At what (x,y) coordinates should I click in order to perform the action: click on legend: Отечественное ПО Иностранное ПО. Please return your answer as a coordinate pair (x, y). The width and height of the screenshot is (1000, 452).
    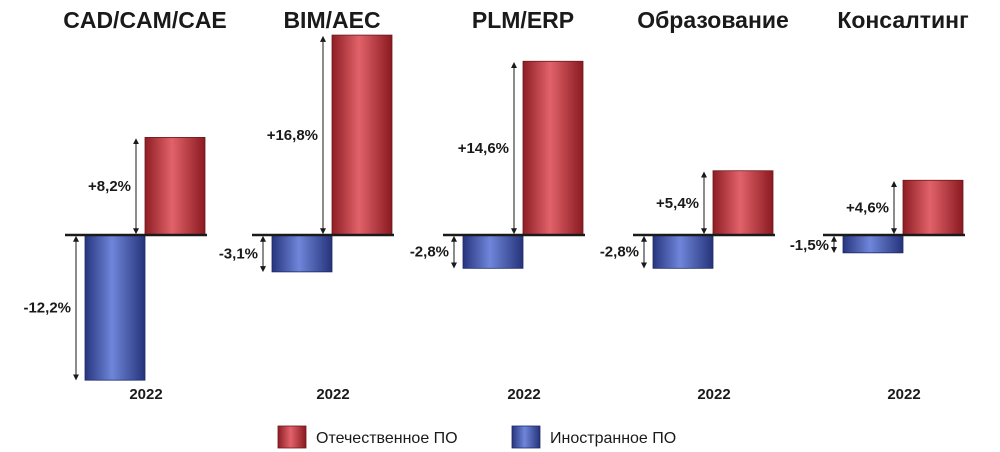
    Looking at the image, I should click on (476, 437).